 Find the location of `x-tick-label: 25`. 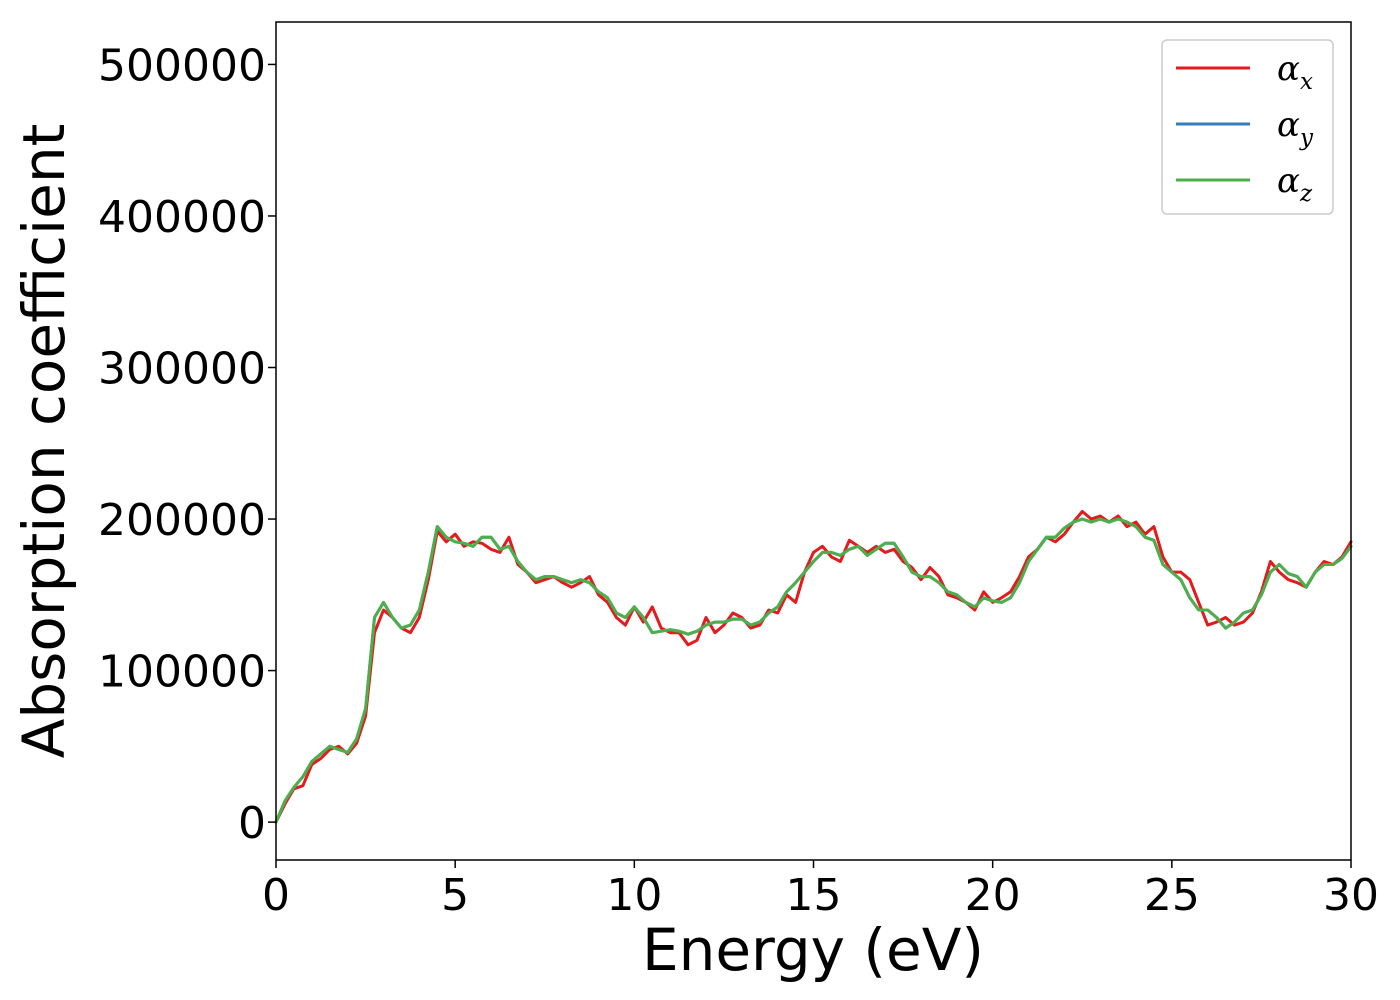

x-tick-label: 25 is located at coordinates (1172, 895).